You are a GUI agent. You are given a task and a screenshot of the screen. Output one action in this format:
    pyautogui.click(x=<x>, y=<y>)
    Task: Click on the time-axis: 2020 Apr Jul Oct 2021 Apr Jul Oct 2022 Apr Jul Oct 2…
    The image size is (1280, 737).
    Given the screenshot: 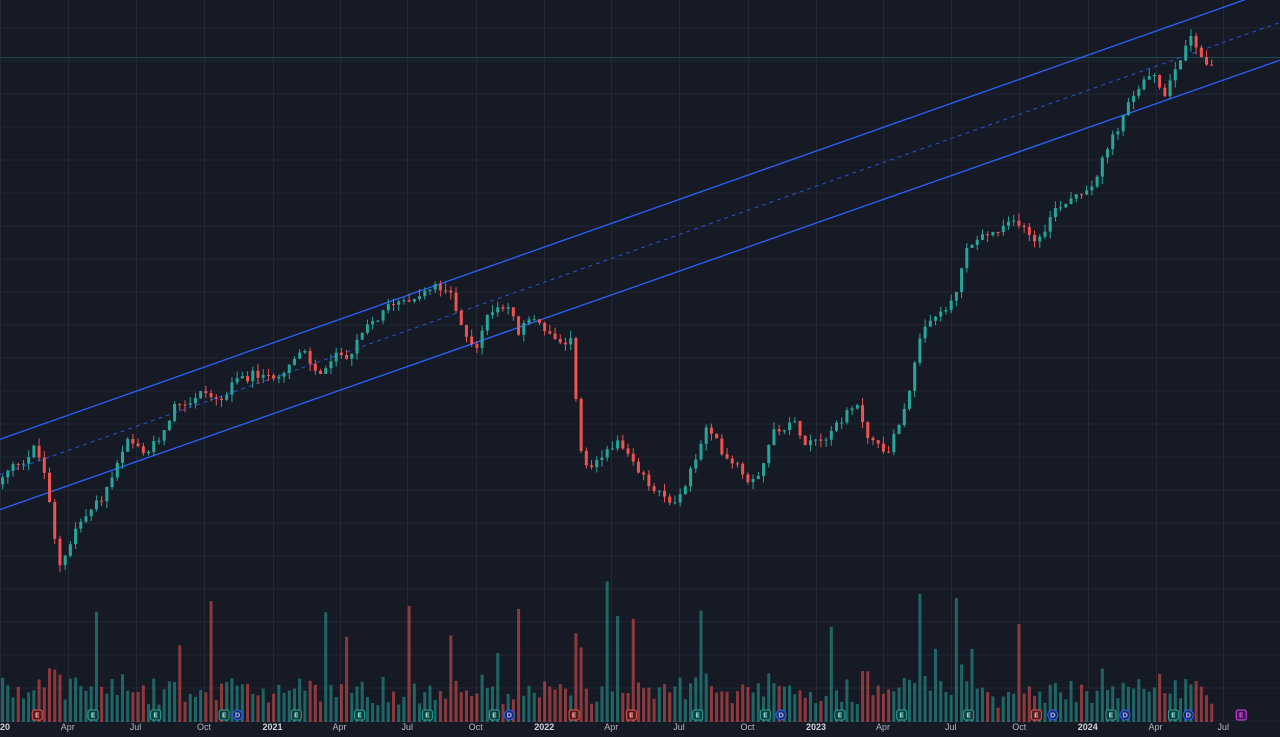 What is the action you would take?
    pyautogui.click(x=614, y=727)
    